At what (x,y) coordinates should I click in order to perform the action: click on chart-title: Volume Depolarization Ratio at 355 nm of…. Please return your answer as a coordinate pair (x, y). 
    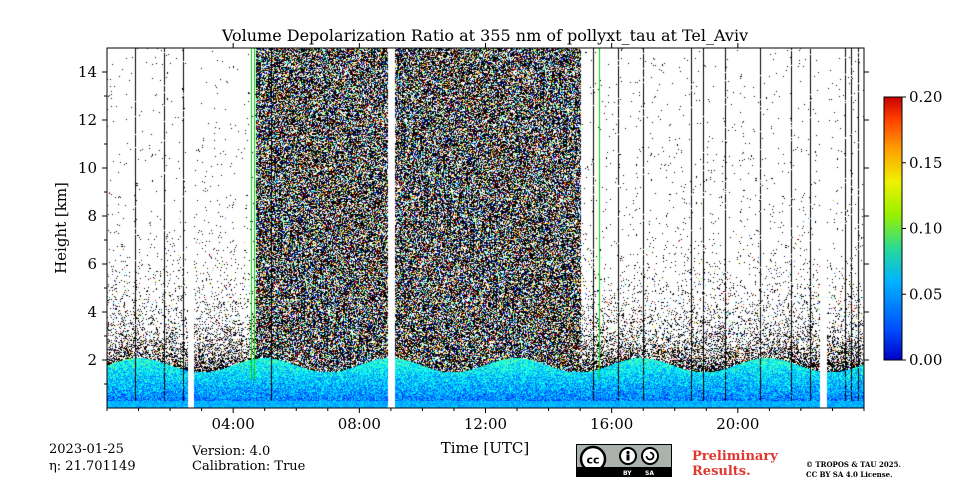
    Looking at the image, I should click on (484, 35).